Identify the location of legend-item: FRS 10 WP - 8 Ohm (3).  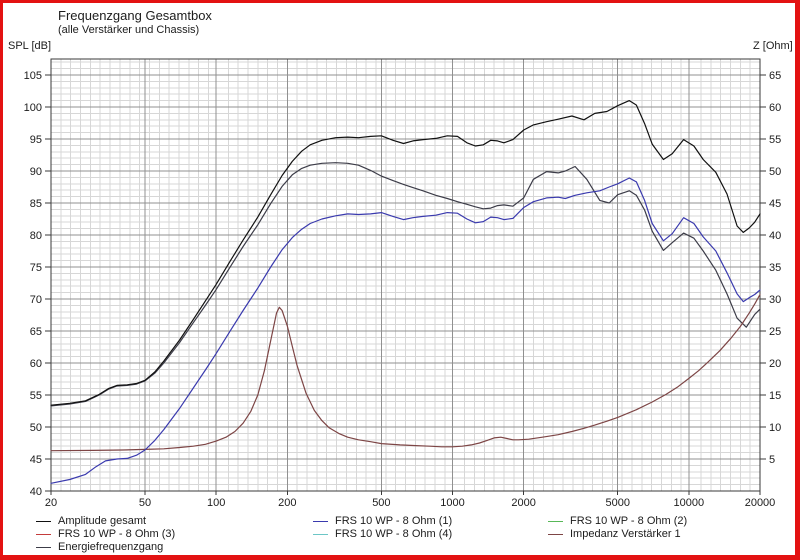
(105, 534).